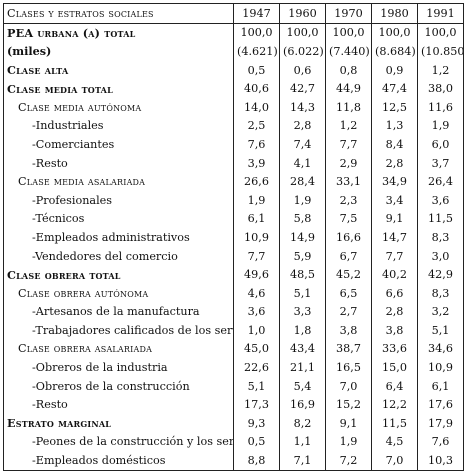 The height and width of the screenshot is (471, 466). Describe the element at coordinates (394, 51) in the screenshot. I see `row-value: (8.684)` at that location.